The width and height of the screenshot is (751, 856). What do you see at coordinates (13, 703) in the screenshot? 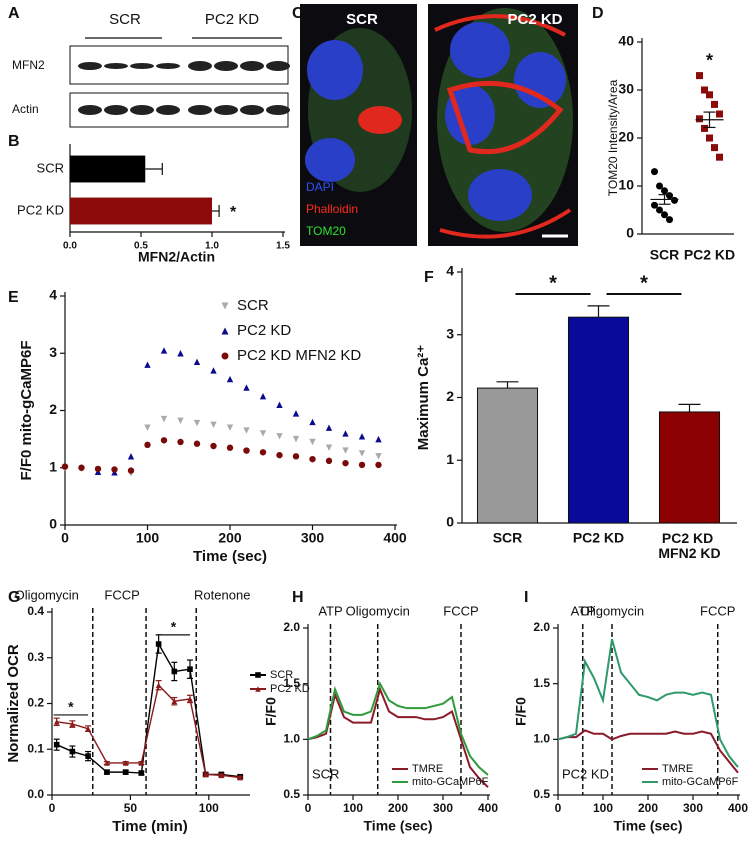
I see `y-axis-label: Normalized OCR` at bounding box center [13, 703].